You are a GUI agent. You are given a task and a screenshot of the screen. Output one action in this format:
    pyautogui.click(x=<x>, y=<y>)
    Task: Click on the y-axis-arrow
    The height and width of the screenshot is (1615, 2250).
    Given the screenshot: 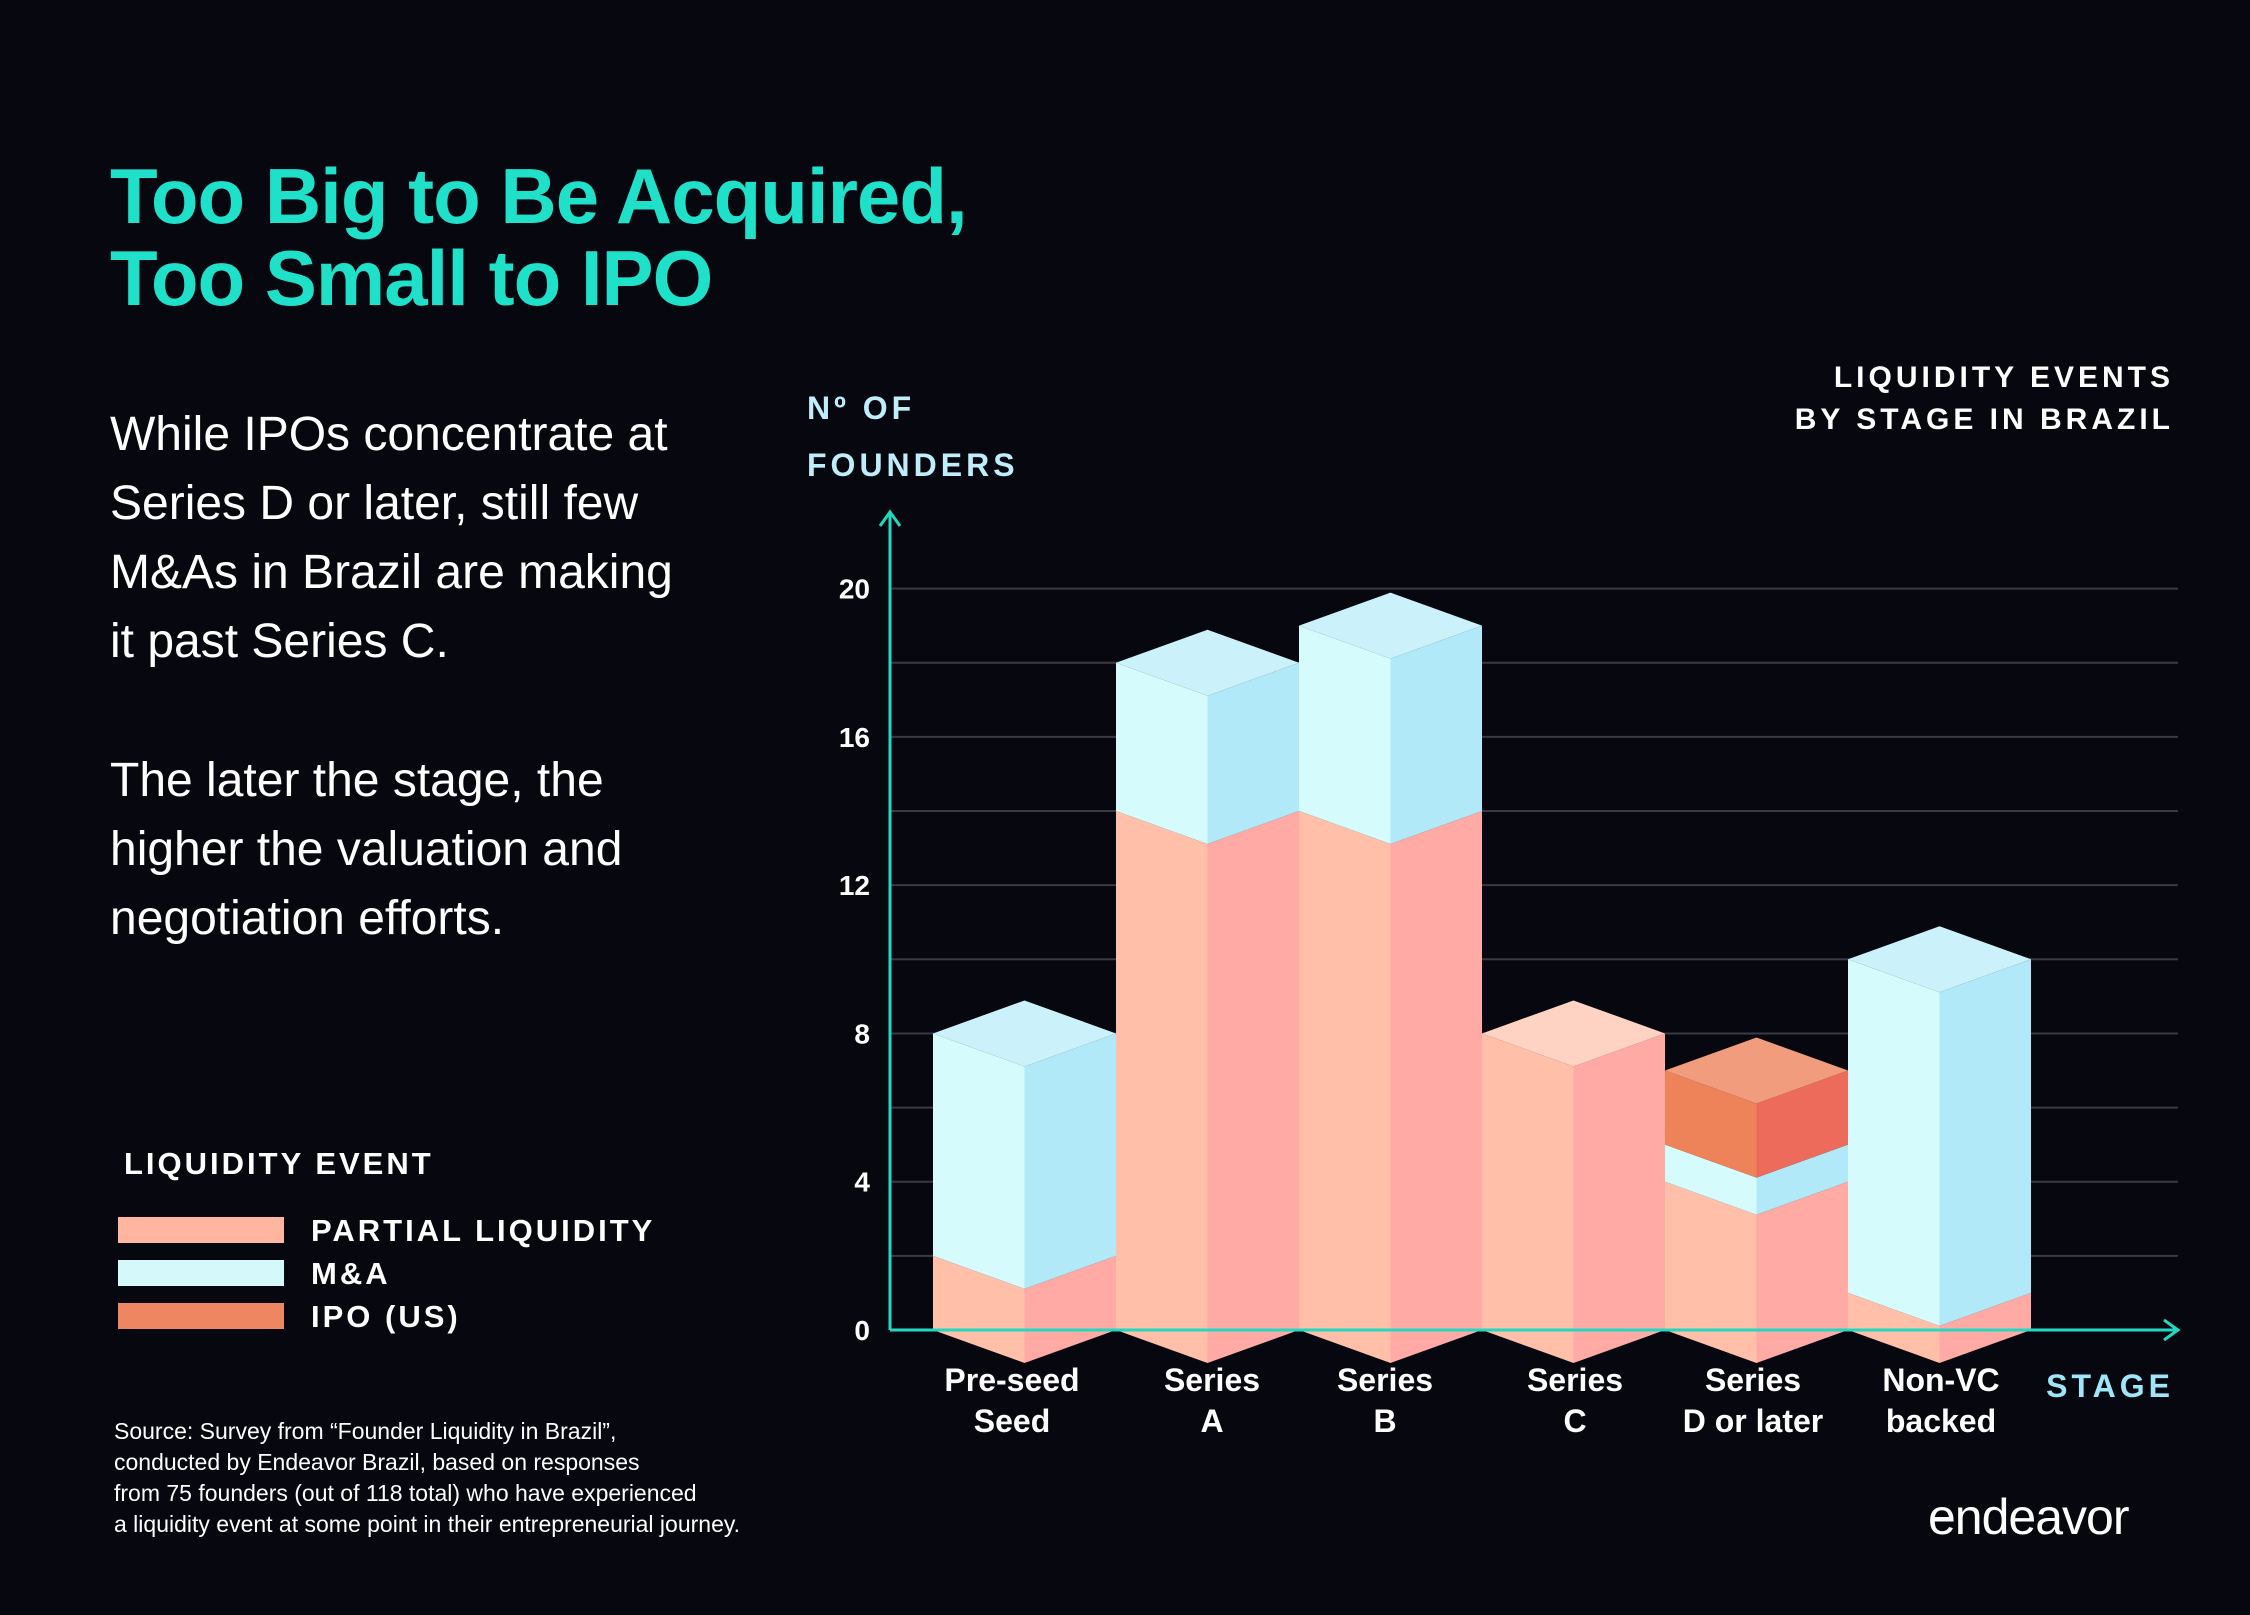 What is the action you would take?
    pyautogui.click(x=890, y=518)
    